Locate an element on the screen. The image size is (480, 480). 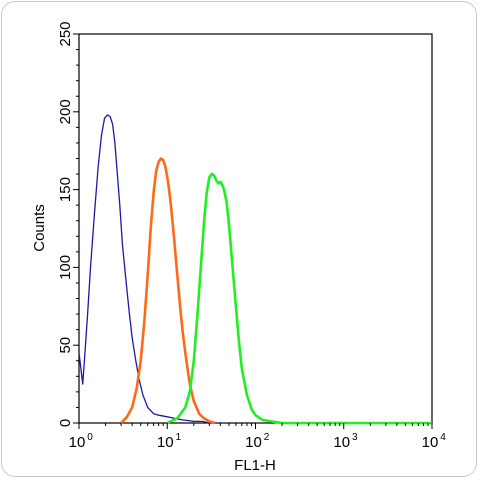
x-tick-label-2: 10 is located at coordinates (253, 442).